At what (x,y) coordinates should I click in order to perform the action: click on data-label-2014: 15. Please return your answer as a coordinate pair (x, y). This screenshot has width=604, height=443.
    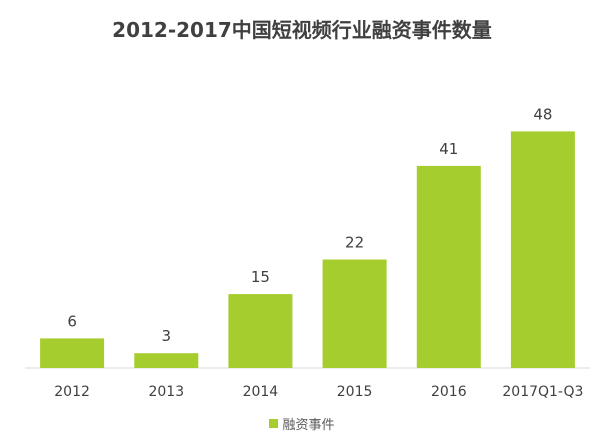
    Looking at the image, I should click on (260, 277).